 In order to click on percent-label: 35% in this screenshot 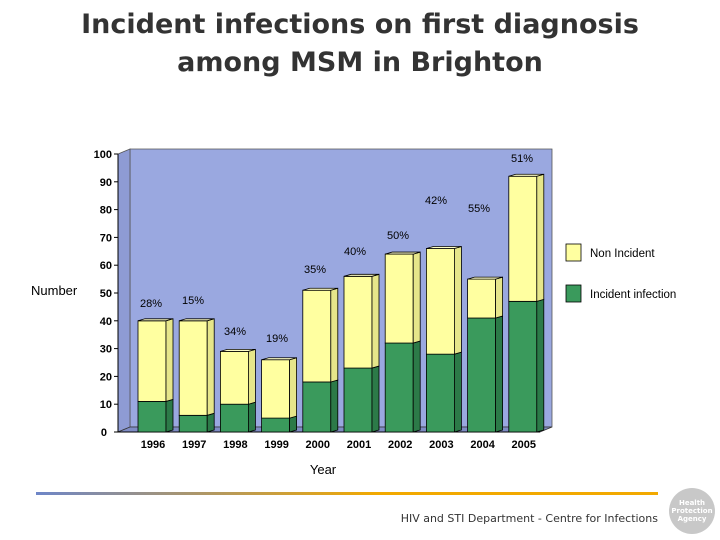, I will do `click(315, 270)`.